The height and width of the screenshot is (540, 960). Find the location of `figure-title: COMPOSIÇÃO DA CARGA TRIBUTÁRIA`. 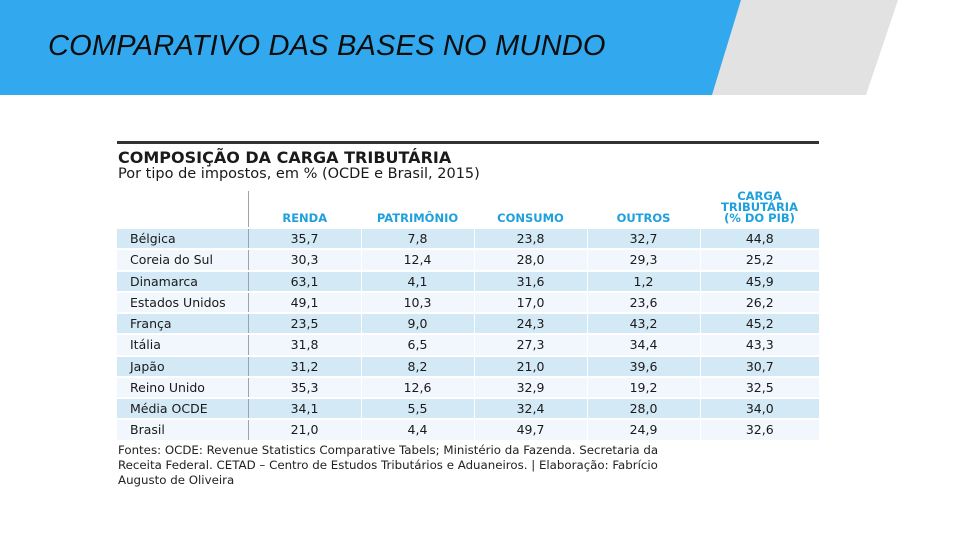

figure-title: COMPOSIÇÃO DA CARGA TRIBUTÁRIA is located at coordinates (285, 157).